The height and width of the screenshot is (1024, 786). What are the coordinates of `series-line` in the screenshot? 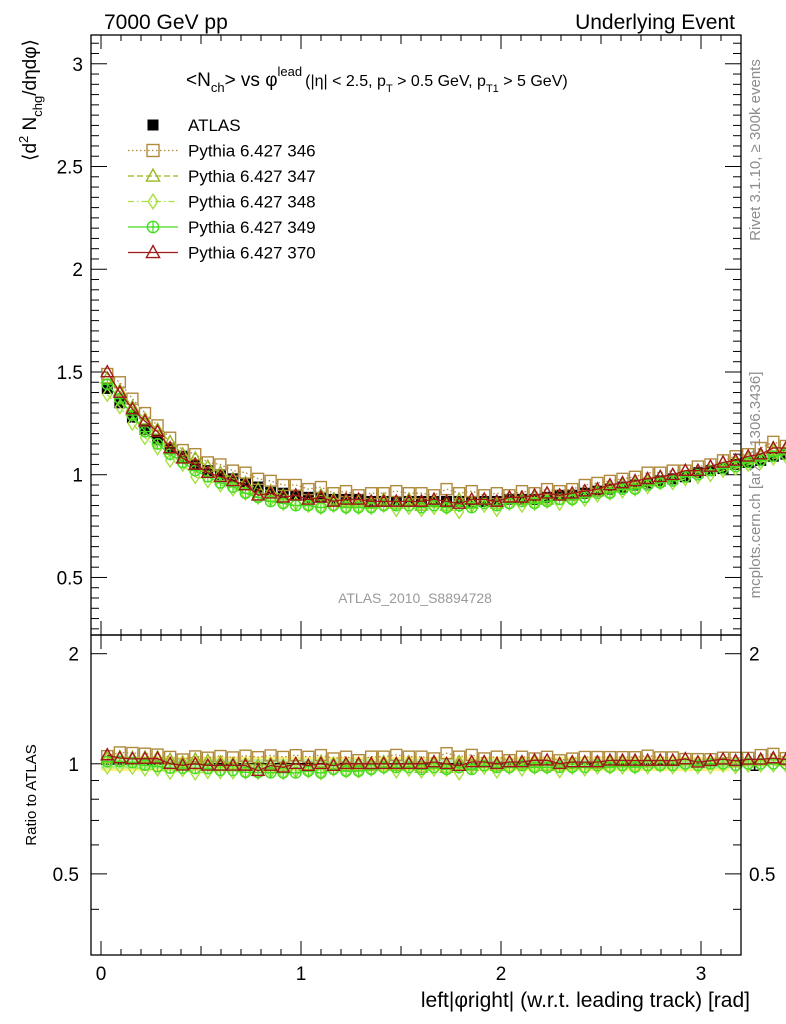 It's located at (446, 434).